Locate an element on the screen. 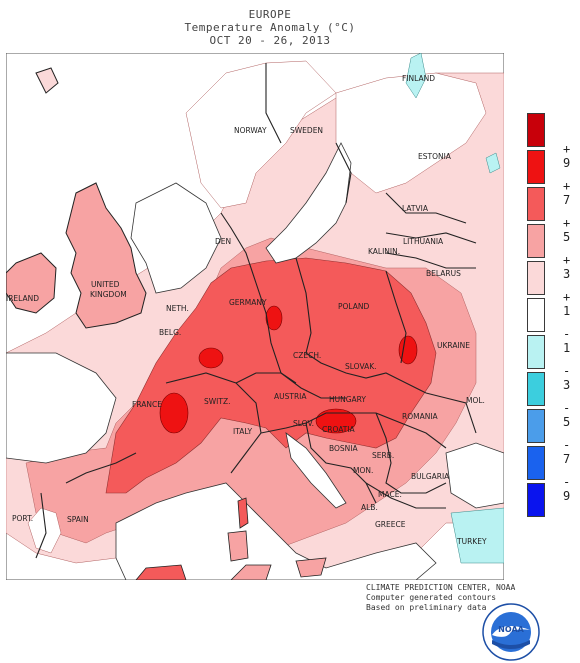  map-subtitle: Temperature Anomaly (°C) is located at coordinates (270, 27).